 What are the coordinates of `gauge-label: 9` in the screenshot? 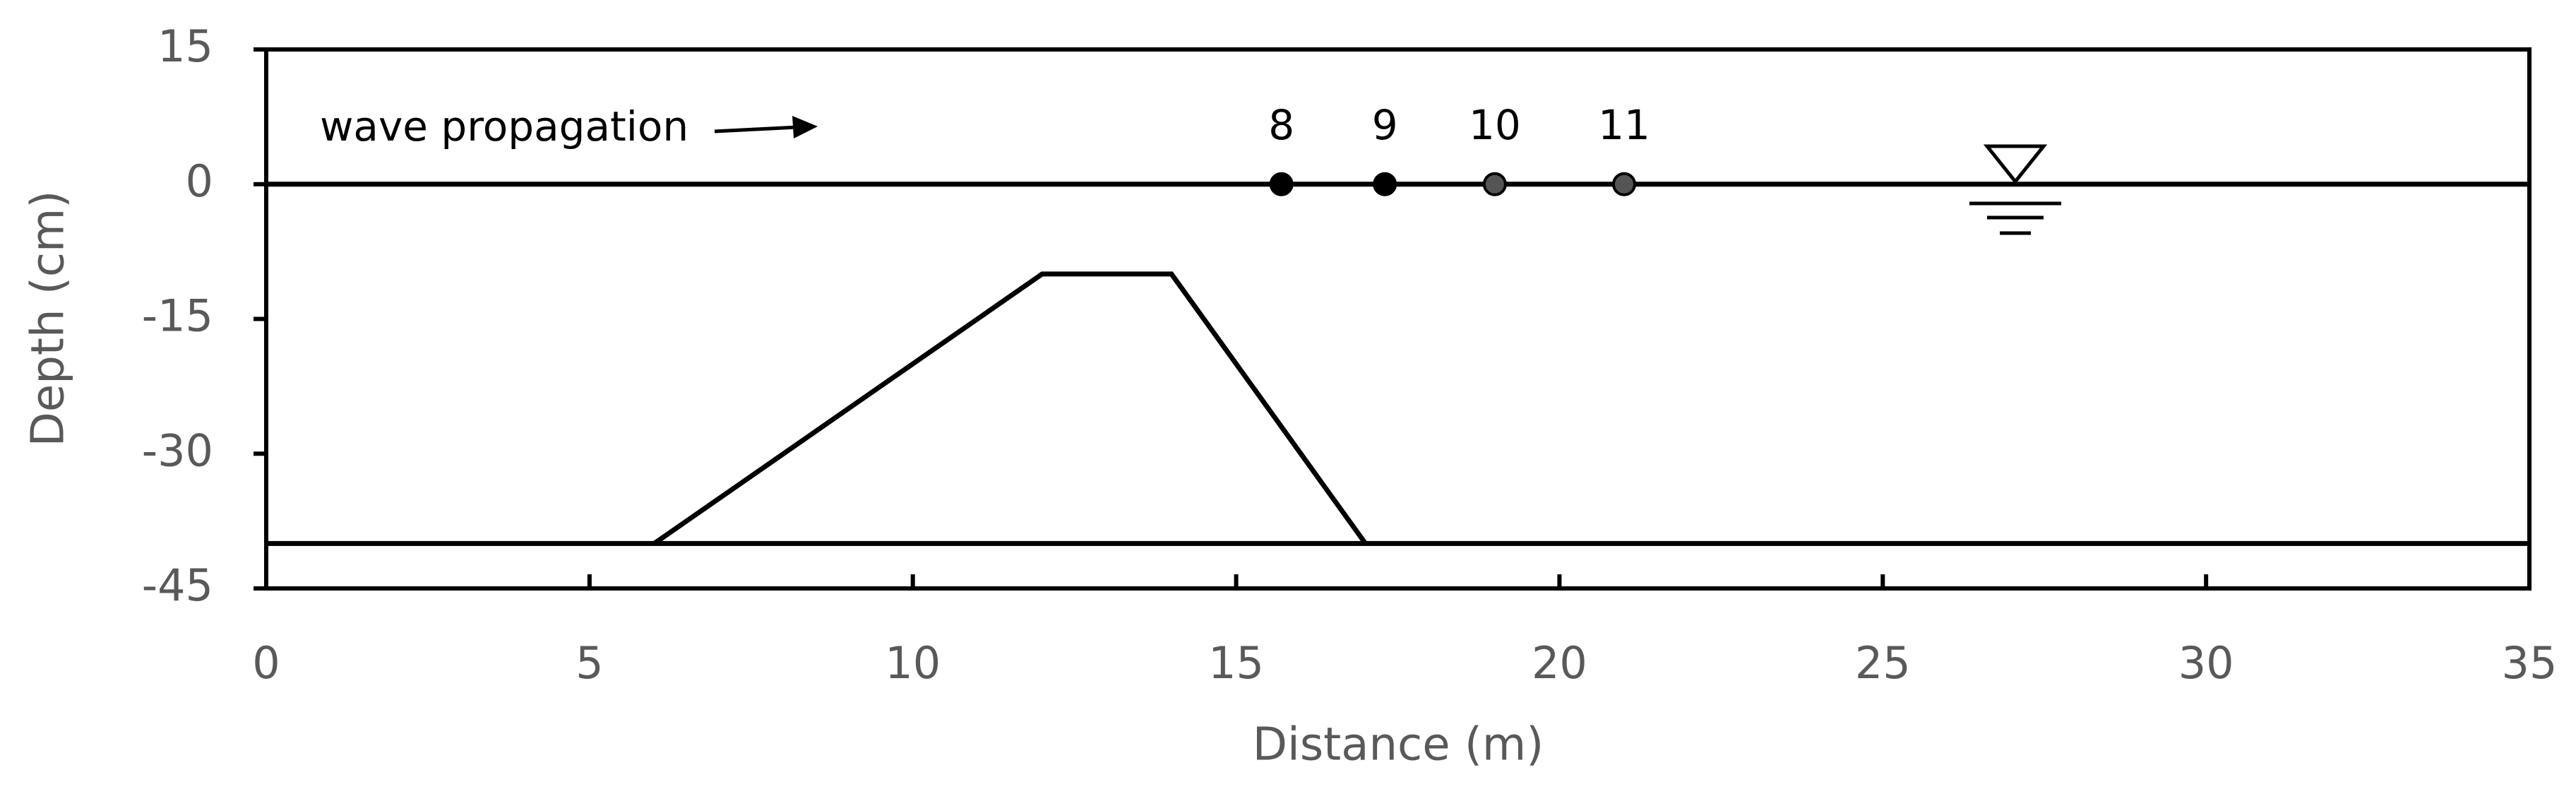 It's located at (1385, 125).